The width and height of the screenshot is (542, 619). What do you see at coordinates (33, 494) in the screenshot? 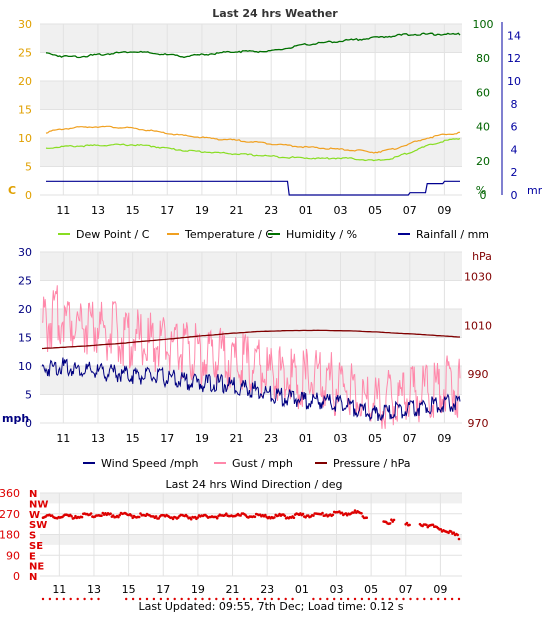
I see `compass-label: N` at bounding box center [33, 494].